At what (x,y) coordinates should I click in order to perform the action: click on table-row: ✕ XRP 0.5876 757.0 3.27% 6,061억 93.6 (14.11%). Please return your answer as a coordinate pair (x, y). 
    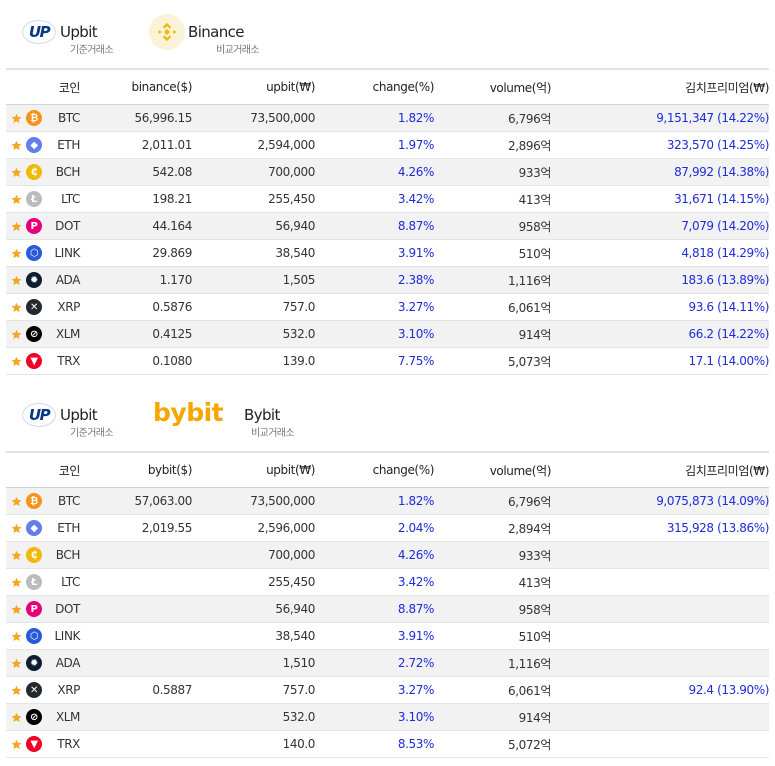
    Looking at the image, I should click on (387, 307).